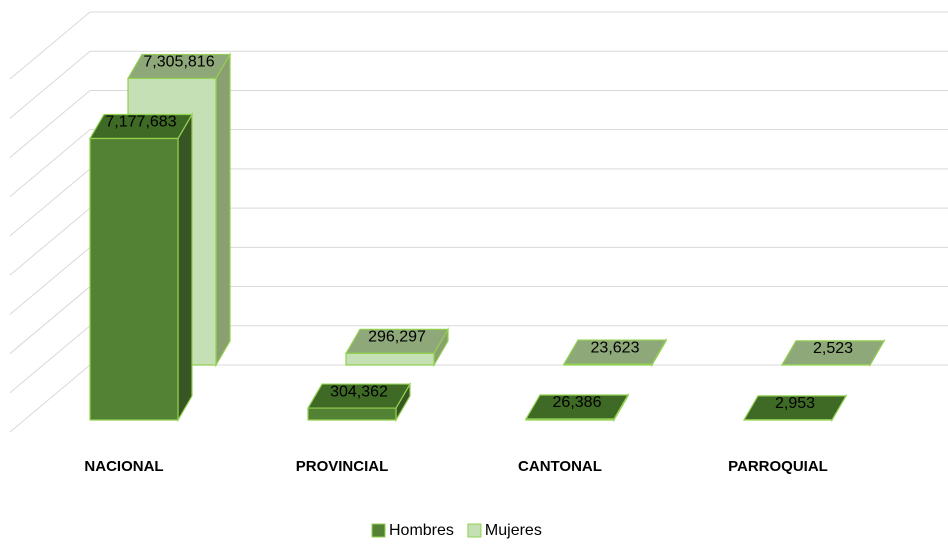 The height and width of the screenshot is (546, 948). I want to click on data-label: 7,177,683, so click(140, 122).